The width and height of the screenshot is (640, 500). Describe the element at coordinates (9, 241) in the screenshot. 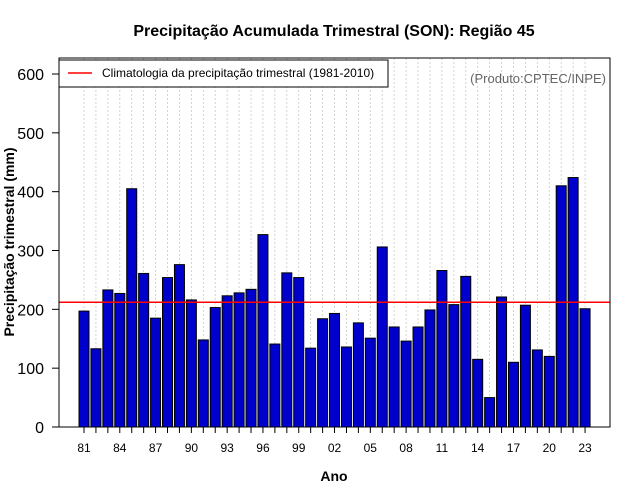

I see `y-axis-label: Precipitação trimestral (mm)` at that location.